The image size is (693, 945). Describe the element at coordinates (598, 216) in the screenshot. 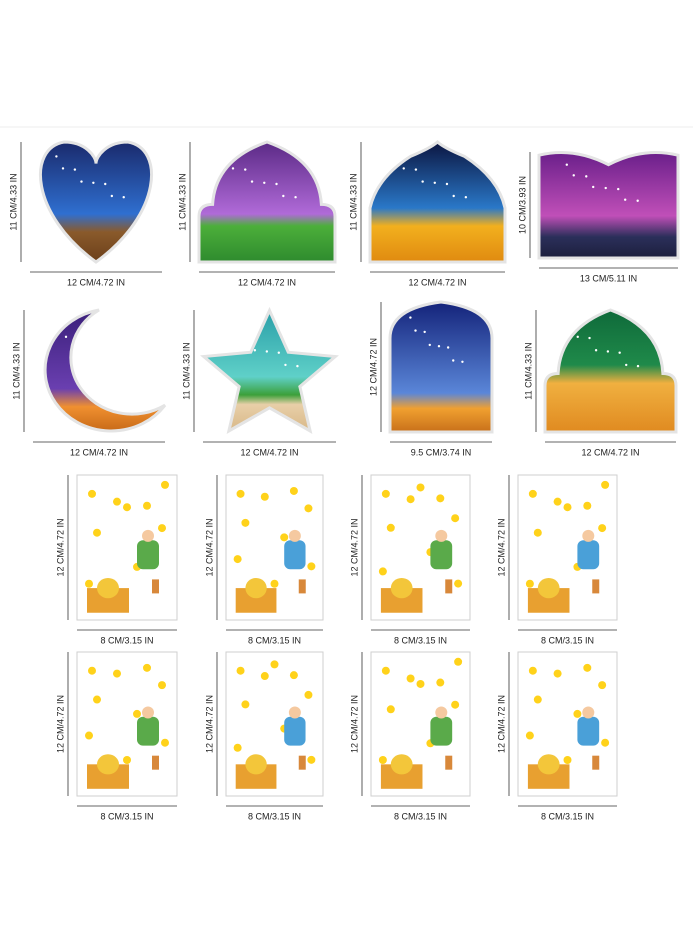

I see `product-item: 13 CM/5.11 IN 10 CM/3.93 IN` at that location.